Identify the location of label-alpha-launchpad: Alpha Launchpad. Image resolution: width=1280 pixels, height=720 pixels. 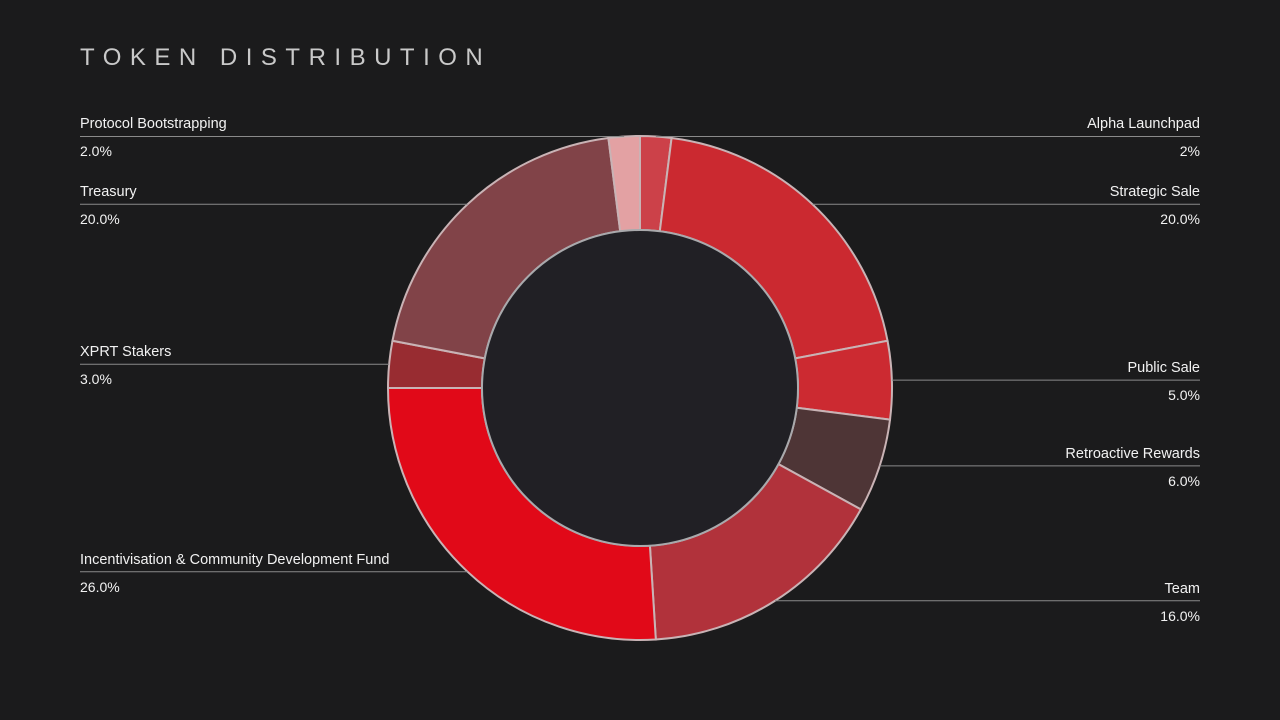
(1143, 124).